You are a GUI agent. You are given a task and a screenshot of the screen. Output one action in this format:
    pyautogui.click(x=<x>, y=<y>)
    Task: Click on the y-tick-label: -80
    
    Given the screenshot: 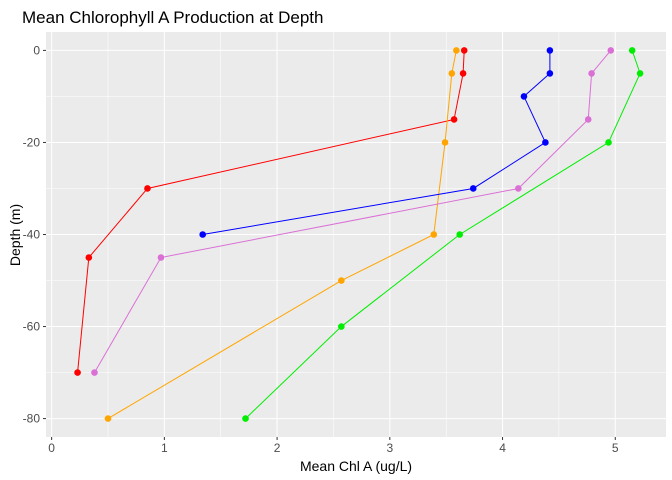 What is the action you would take?
    pyautogui.click(x=32, y=419)
    